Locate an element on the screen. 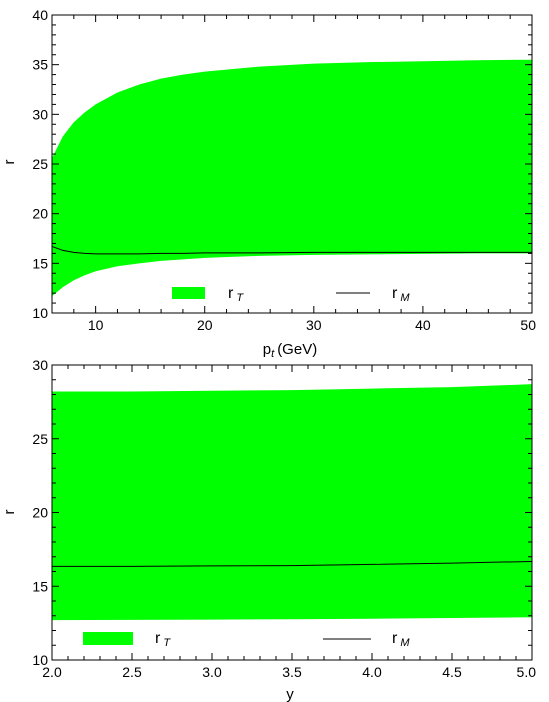 The image size is (549, 702). x-tick-label: 5.0 is located at coordinates (527, 672).